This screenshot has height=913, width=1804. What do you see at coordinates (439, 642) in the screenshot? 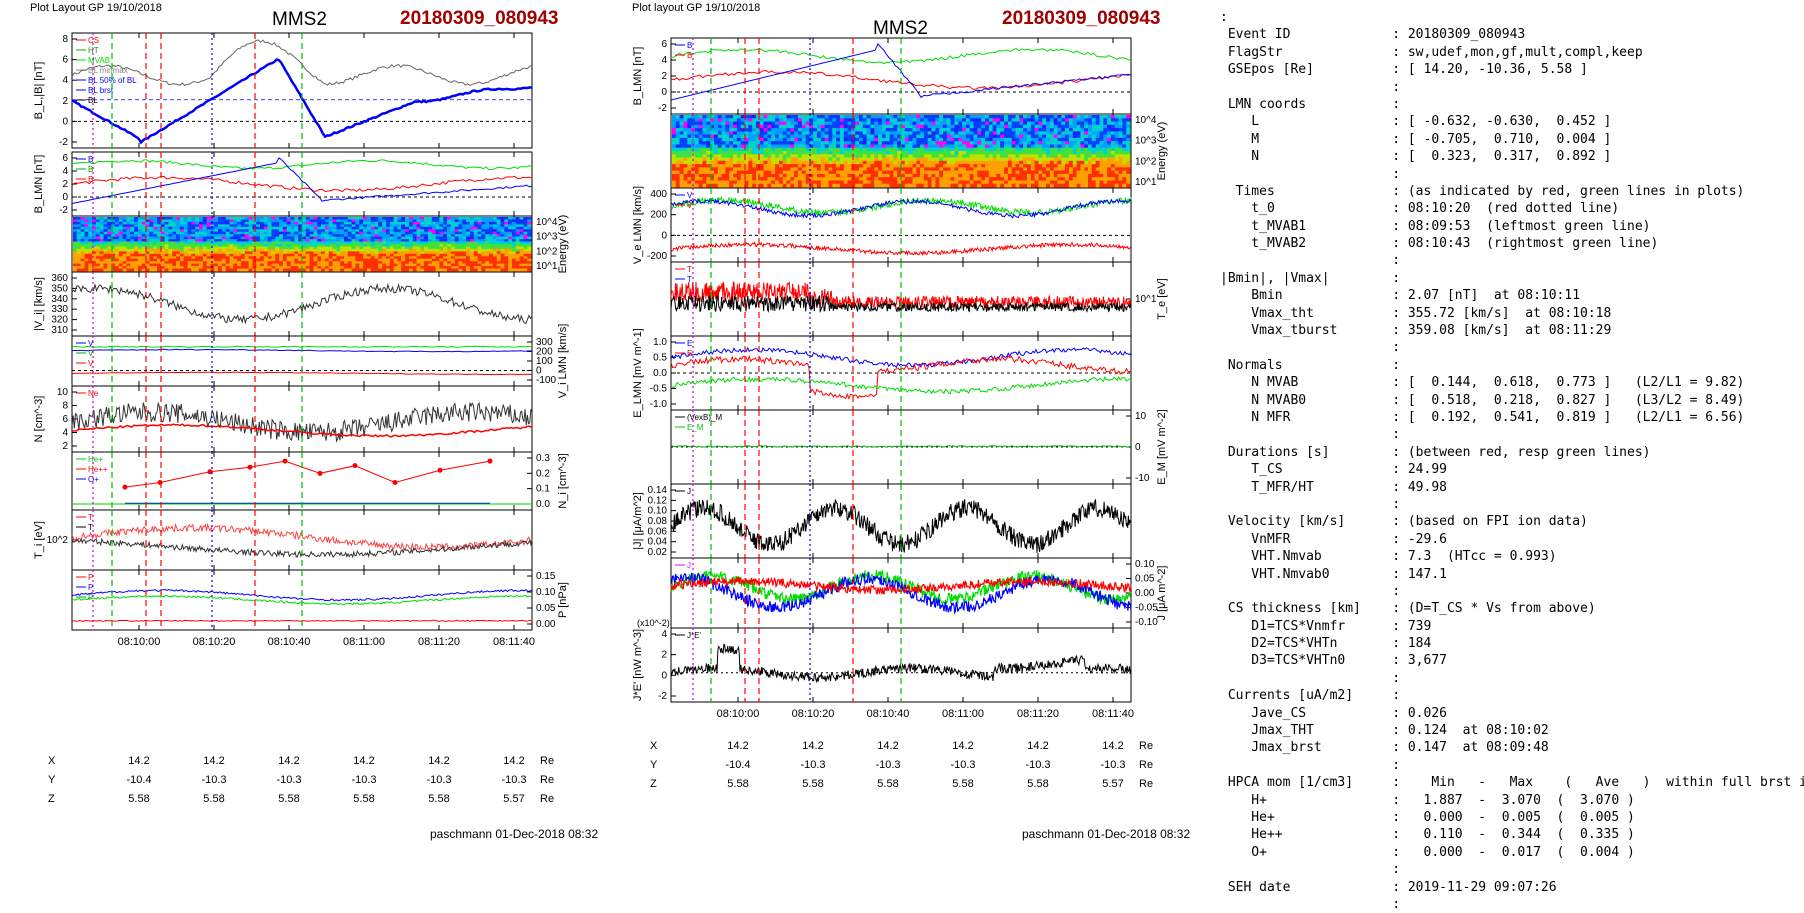
I see `time-tick-label: 08:11:20` at bounding box center [439, 642].